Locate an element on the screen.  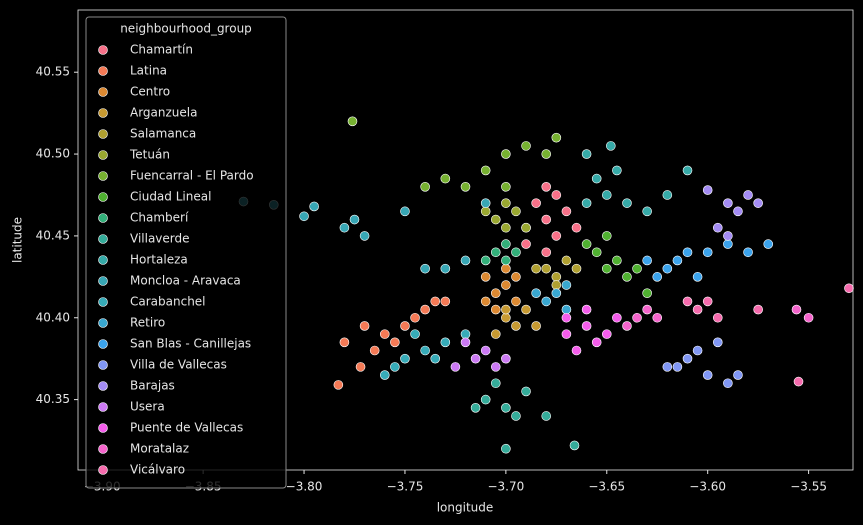
legend-label: Barajas is located at coordinates (152, 386).